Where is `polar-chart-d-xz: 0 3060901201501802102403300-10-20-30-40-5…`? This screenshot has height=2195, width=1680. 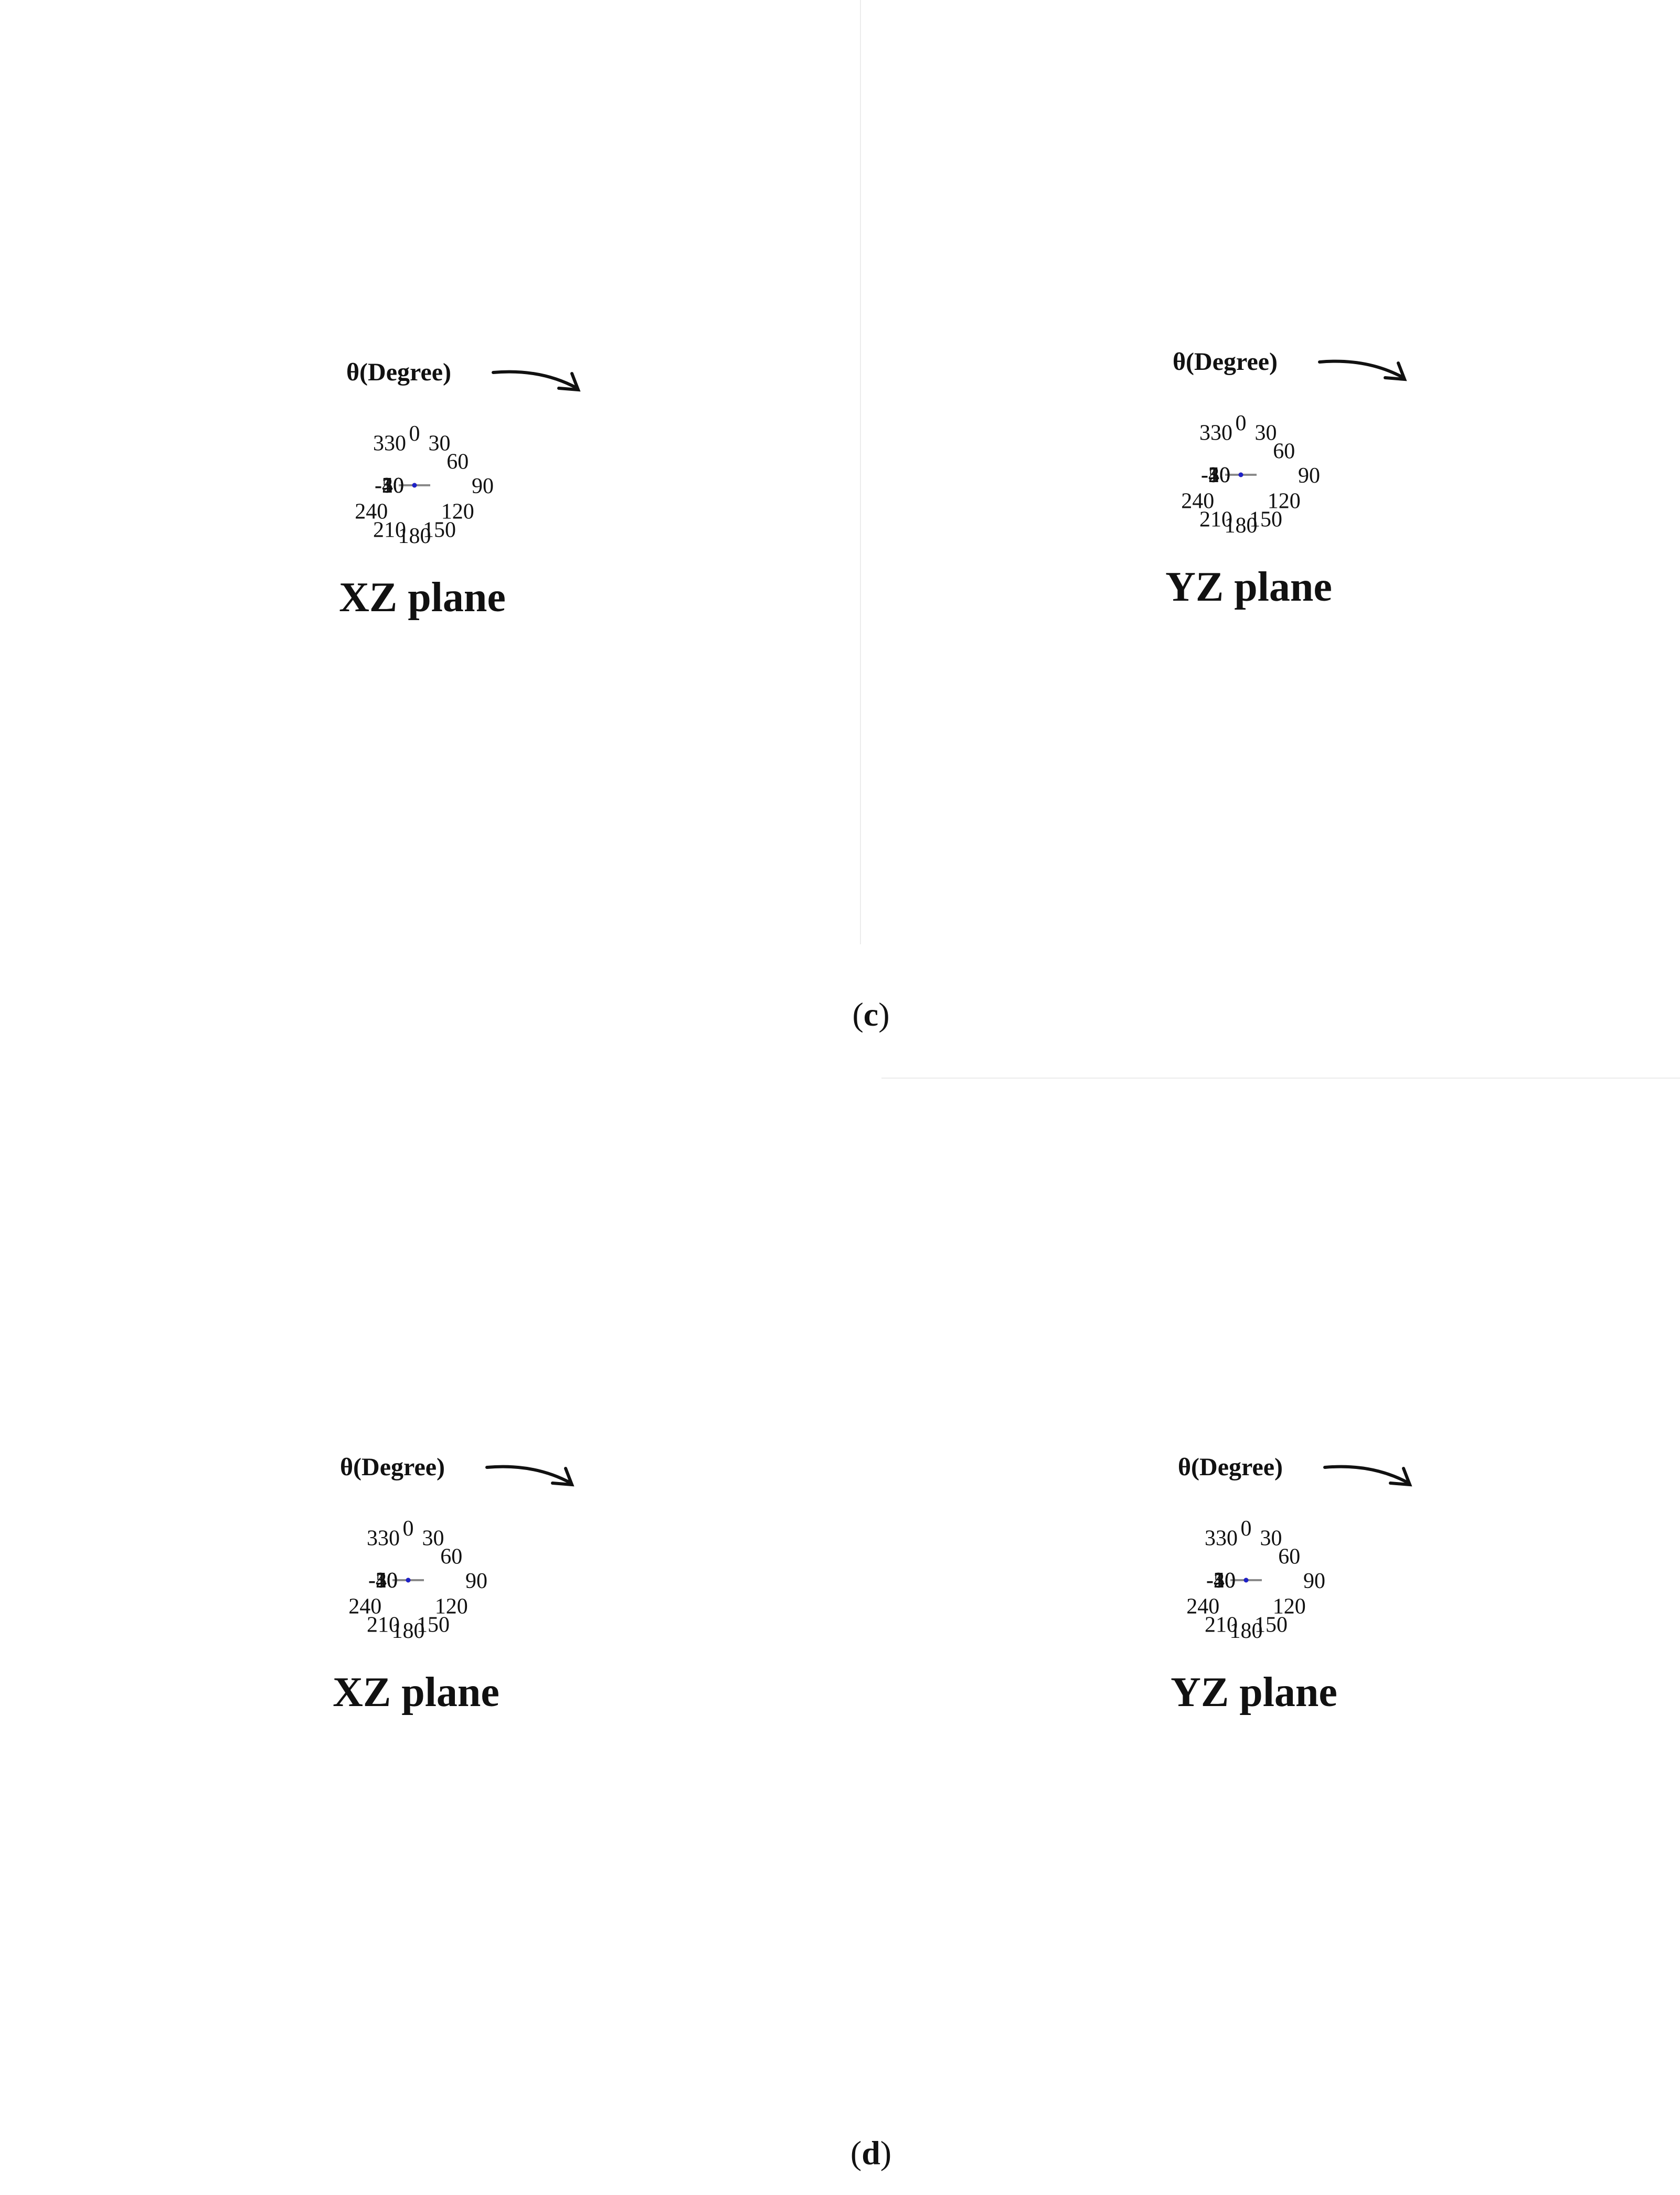
polar-chart-d-xz: 0 3060901201501802102403300-10-20-30-40-5… is located at coordinates (454, 1584).